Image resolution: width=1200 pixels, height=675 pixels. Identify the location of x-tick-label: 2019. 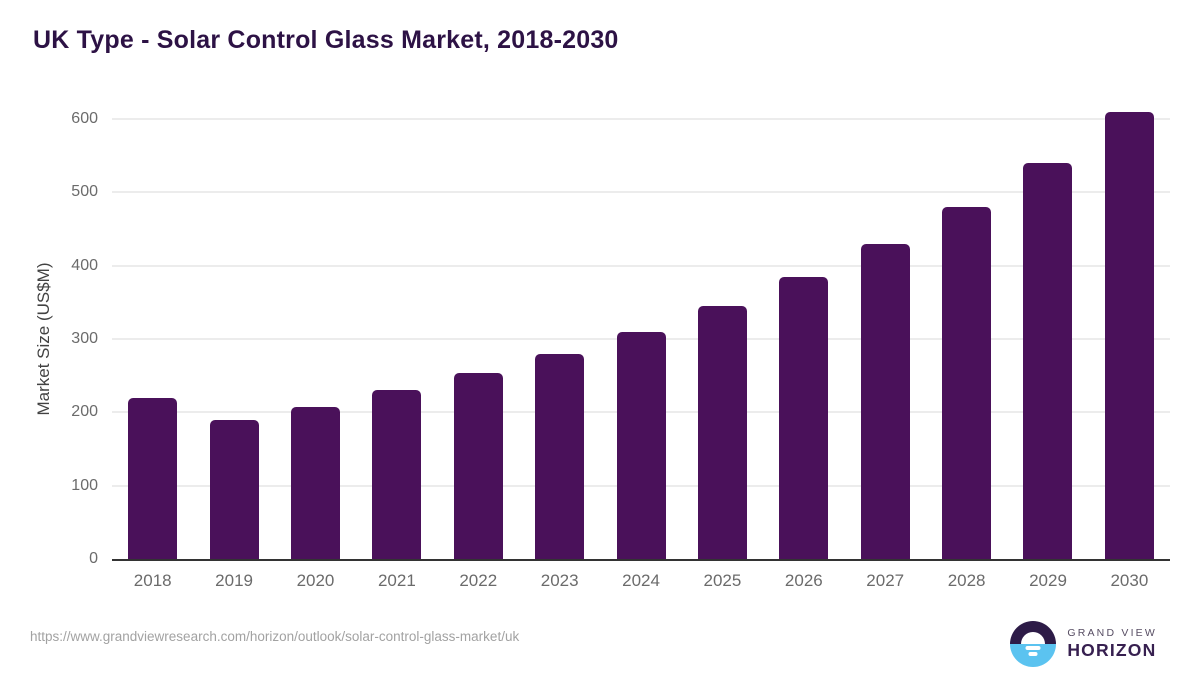
(234, 580).